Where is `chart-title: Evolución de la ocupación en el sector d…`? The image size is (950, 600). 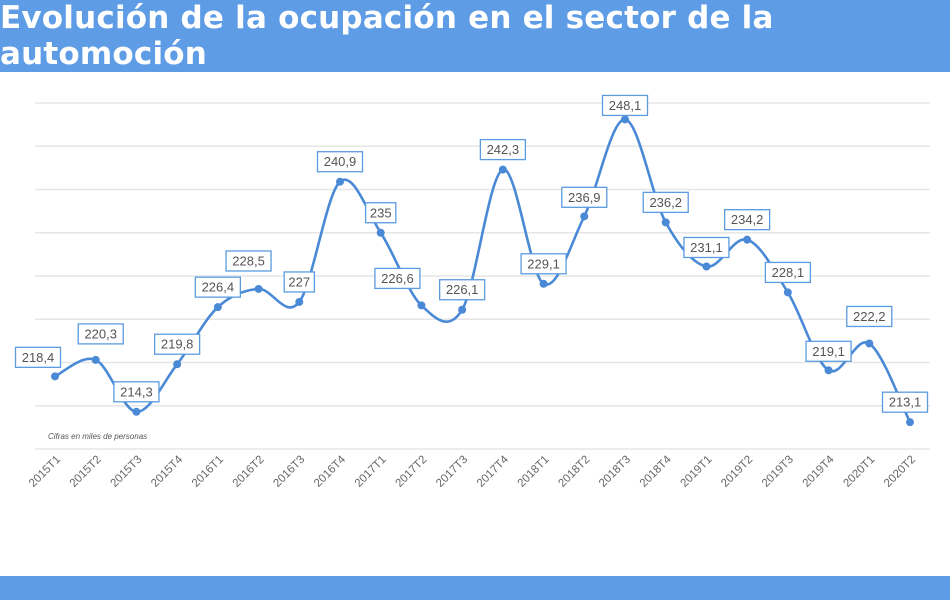
chart-title: Evolución de la ocupación en el sector d… is located at coordinates (387, 36).